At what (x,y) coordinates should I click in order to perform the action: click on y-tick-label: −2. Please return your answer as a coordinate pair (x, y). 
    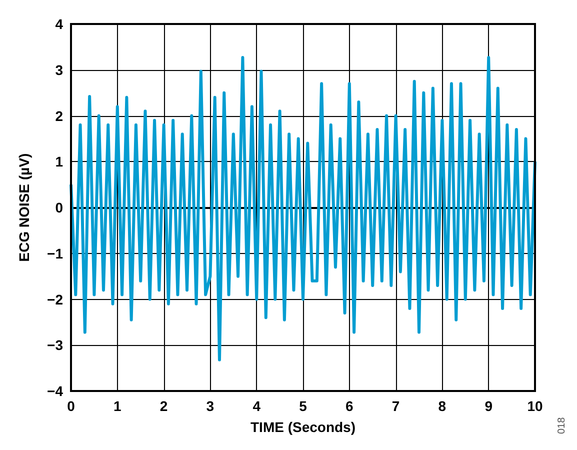
    Looking at the image, I should click on (55, 299).